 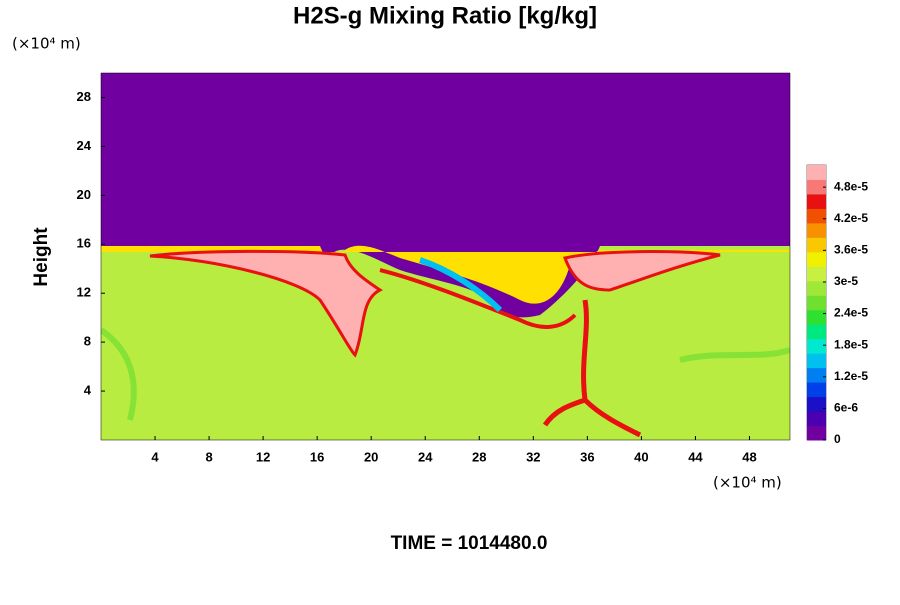 I want to click on x-unit: (×10⁴ m), so click(x=747, y=483).